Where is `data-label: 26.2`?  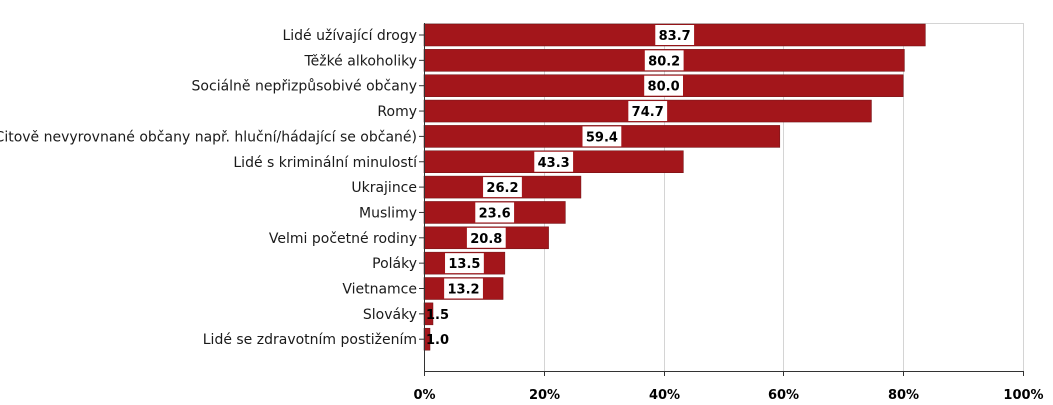
data-label: 26.2 is located at coordinates (502, 187).